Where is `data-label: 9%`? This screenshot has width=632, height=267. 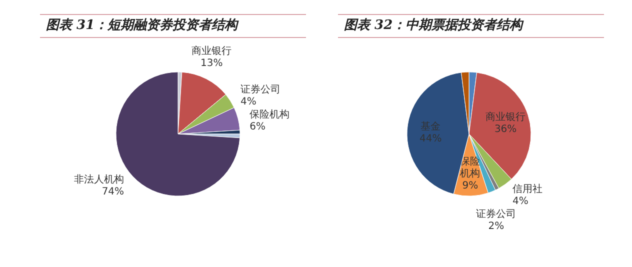
data-label: 9% is located at coordinates (470, 186).